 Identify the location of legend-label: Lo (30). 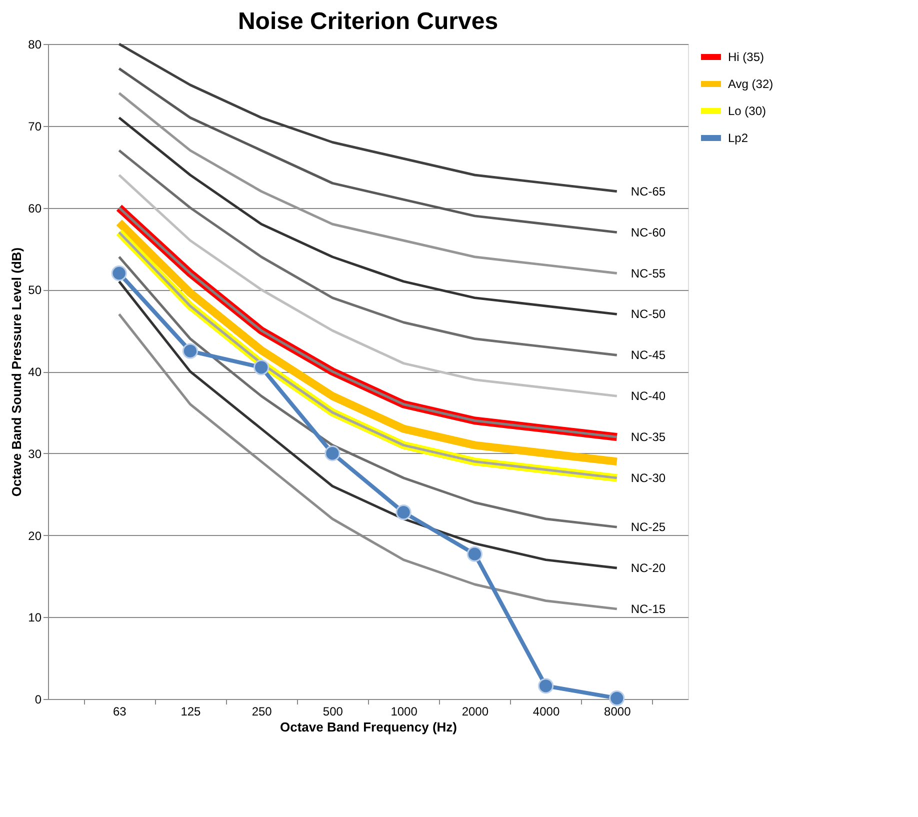
(747, 111).